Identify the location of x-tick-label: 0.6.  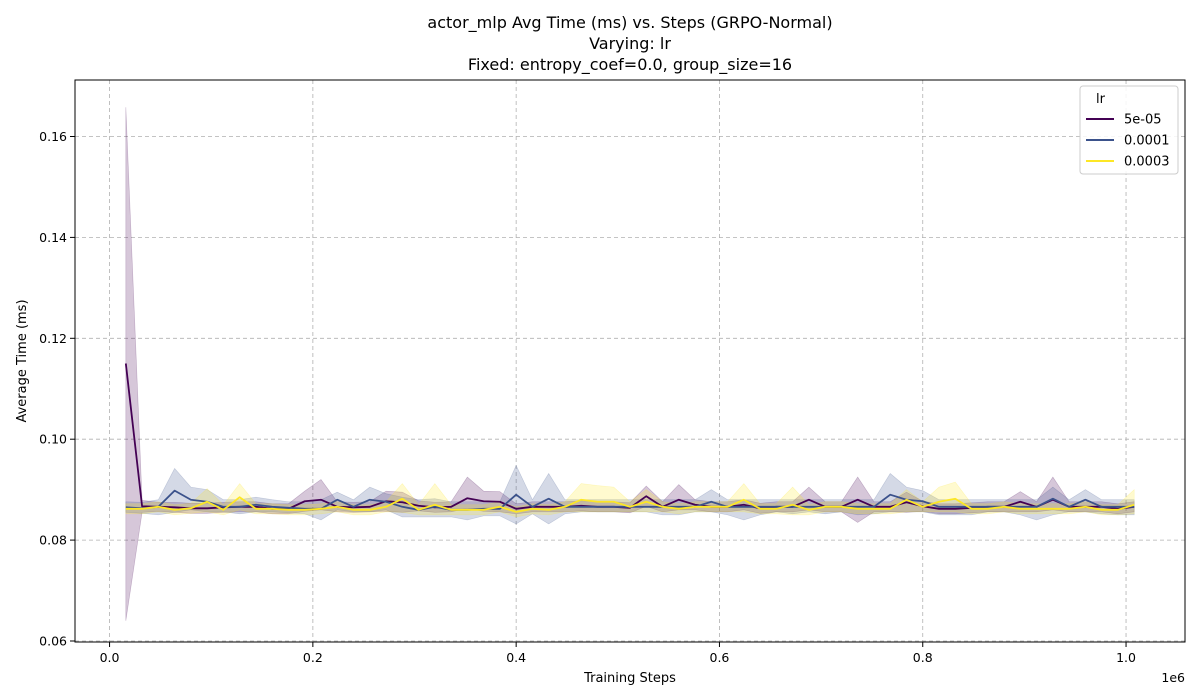
(720, 657).